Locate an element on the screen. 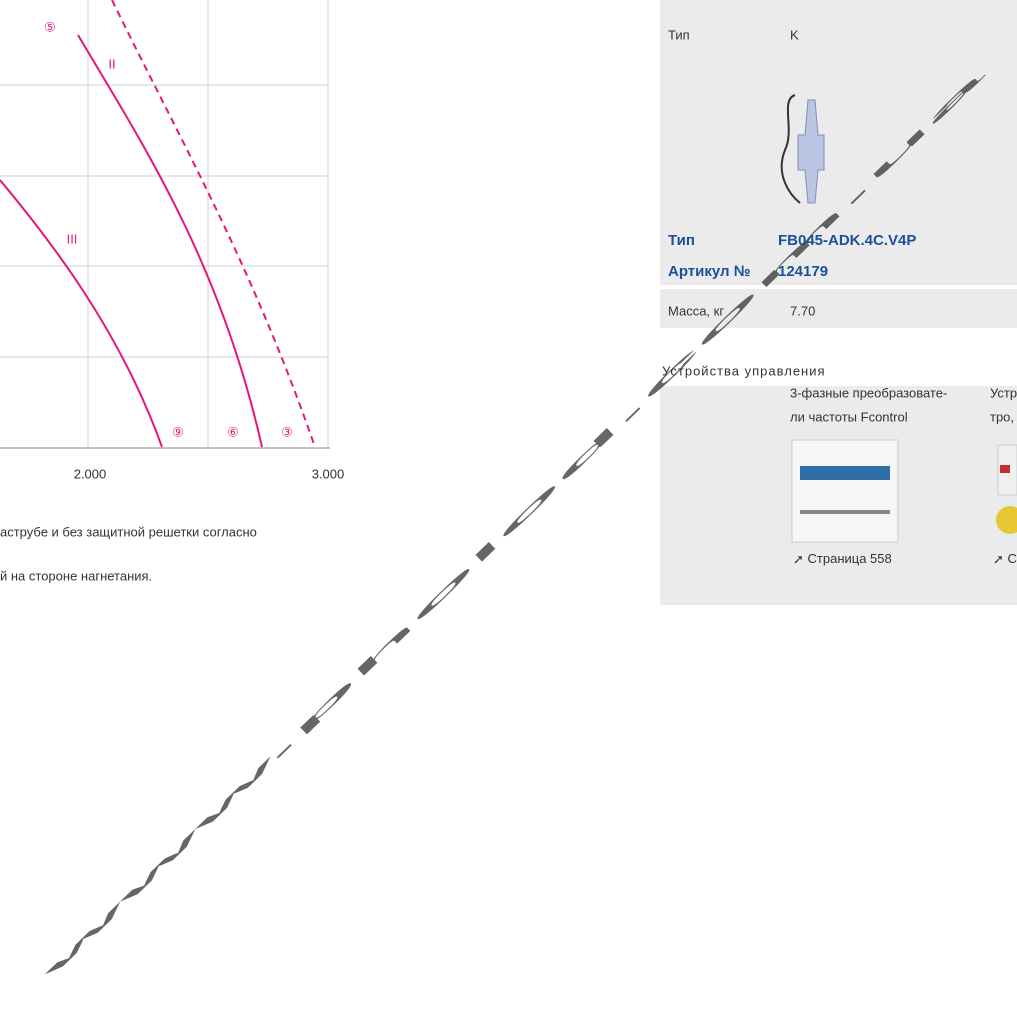  curve-label: ⑨ is located at coordinates (178, 431).